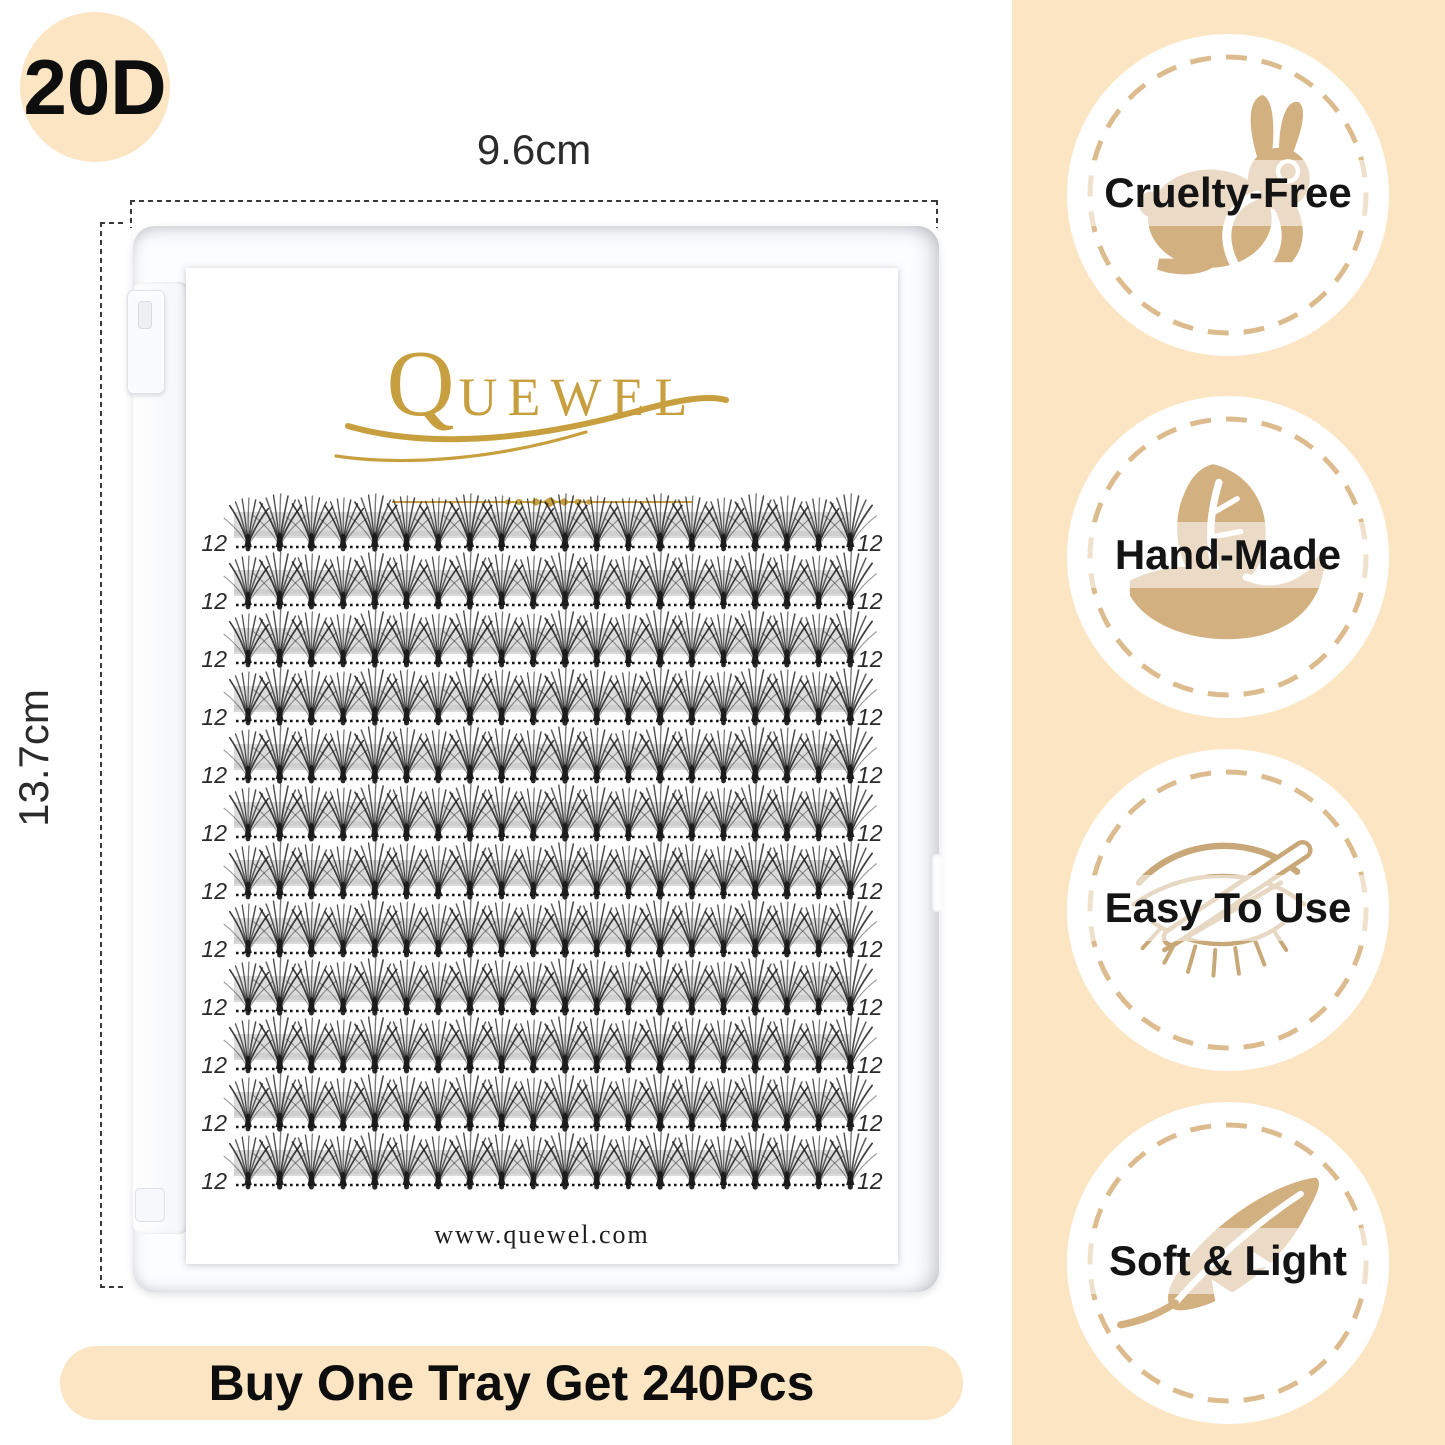 This screenshot has height=1445, width=1445. What do you see at coordinates (937, 214) in the screenshot?
I see `width-dimension-tick-right` at bounding box center [937, 214].